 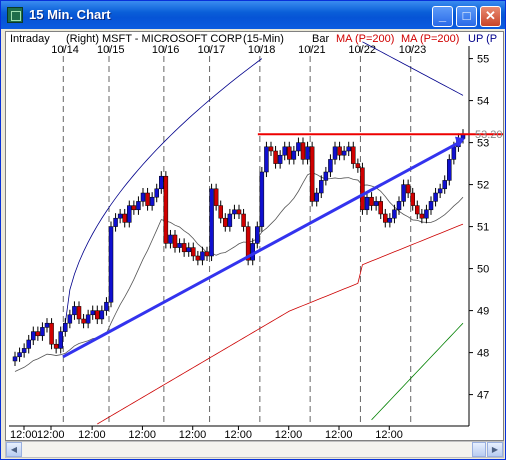 What do you see at coordinates (254, 449) in the screenshot?
I see `horizontal-scrollbar: ◀ ▶` at bounding box center [254, 449].